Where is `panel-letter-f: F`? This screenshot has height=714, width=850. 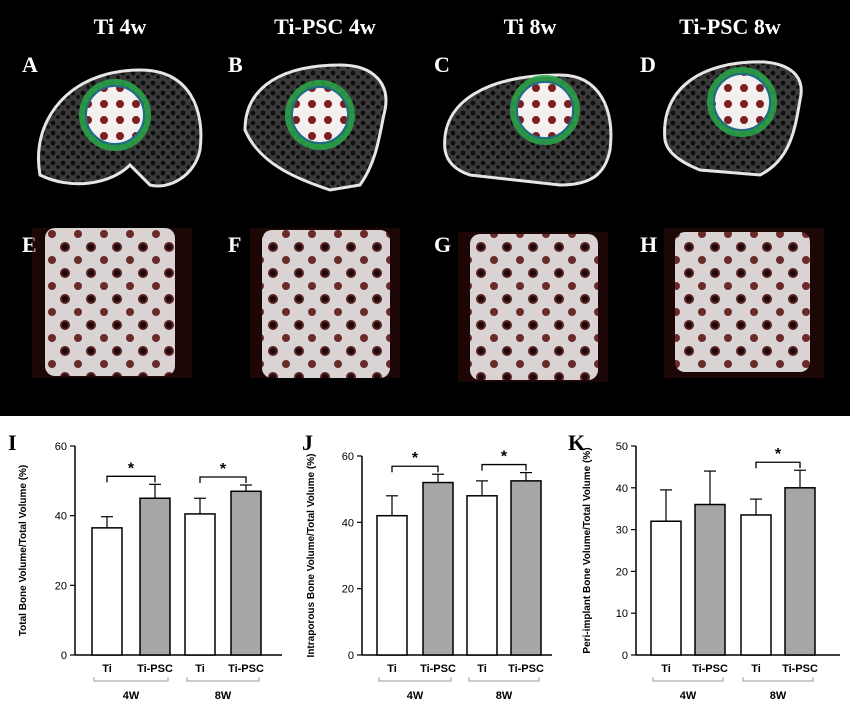
panel-letter-f: F is located at coordinates (235, 244).